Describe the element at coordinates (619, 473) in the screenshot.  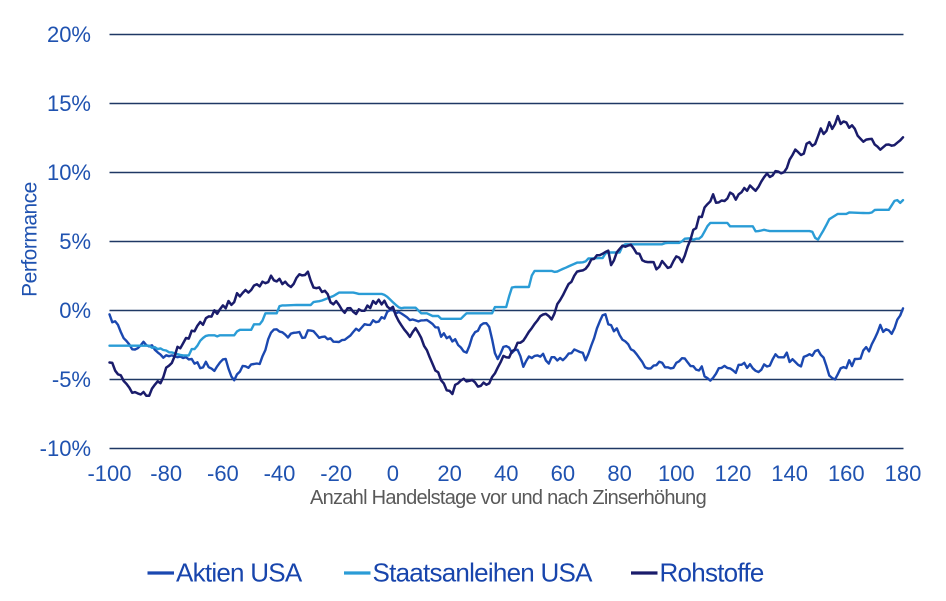
I see `svg-text: 80` at that location.